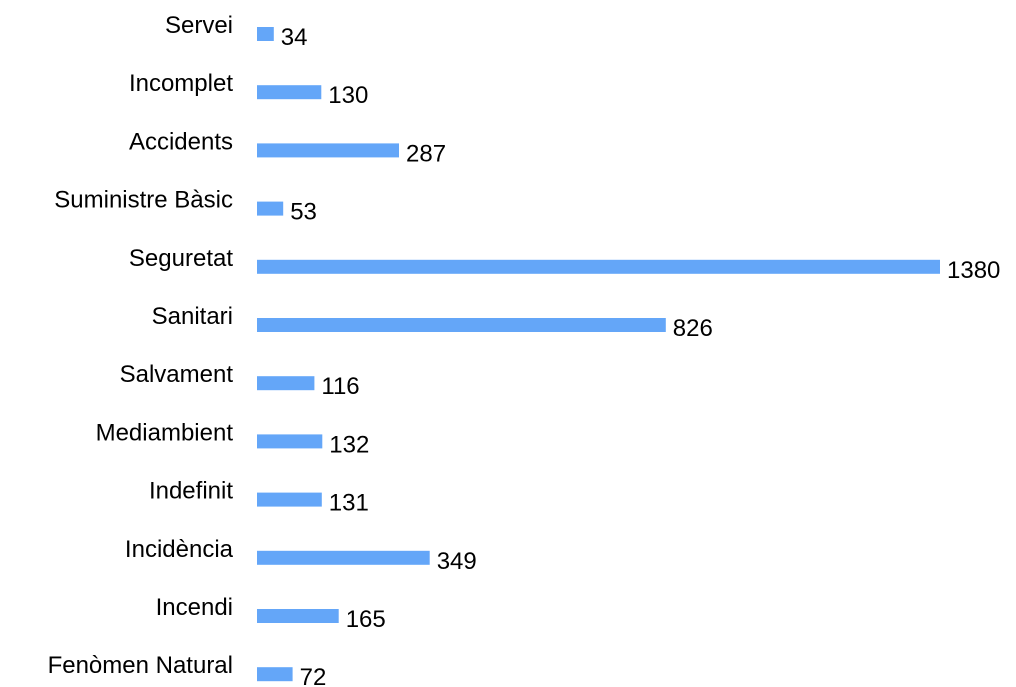 This screenshot has height=687, width=1016. What do you see at coordinates (194, 607) in the screenshot?
I see `category-label: Incendi` at bounding box center [194, 607].